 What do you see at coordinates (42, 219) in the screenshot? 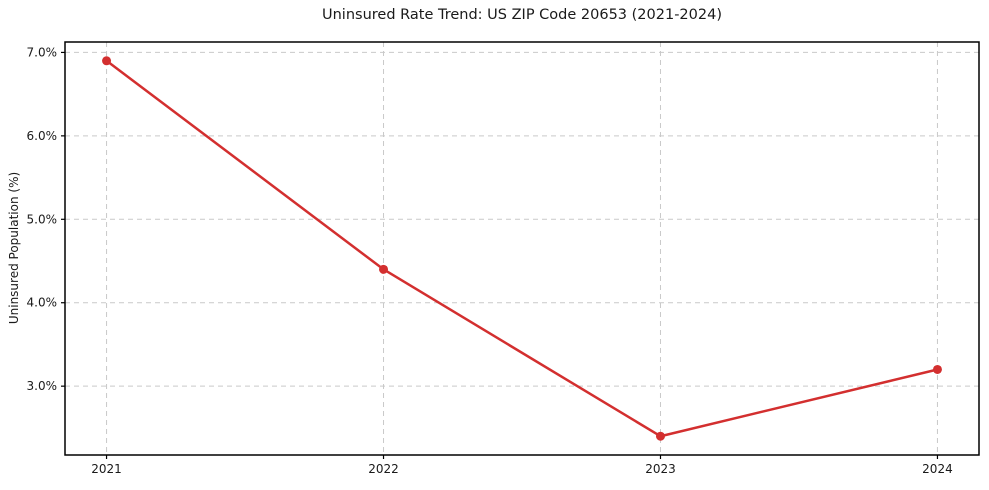
I see `y-tick-label: 5.0%` at bounding box center [42, 219].